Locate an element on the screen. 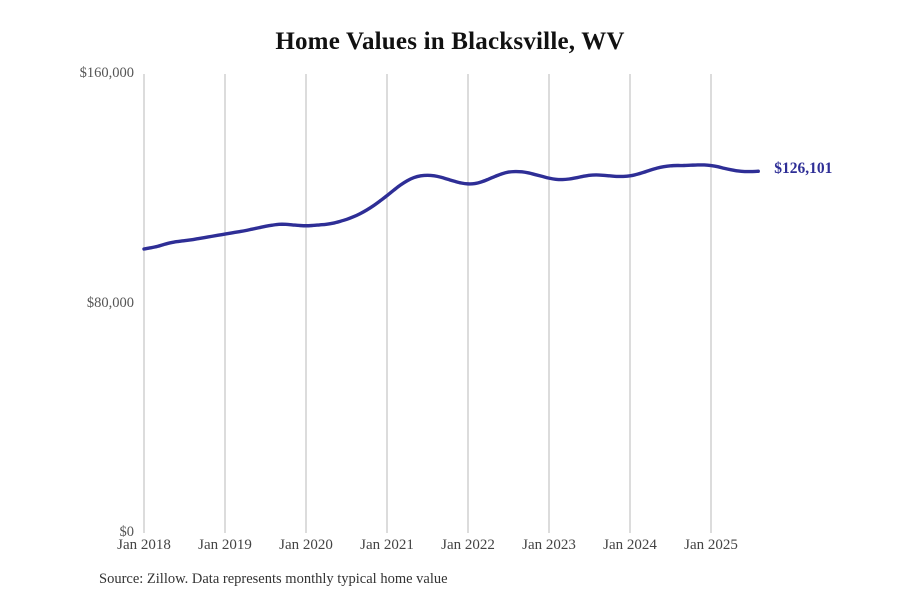 This screenshot has width=900, height=600. x-axis-tick-label: Jan 2020 is located at coordinates (306, 545).